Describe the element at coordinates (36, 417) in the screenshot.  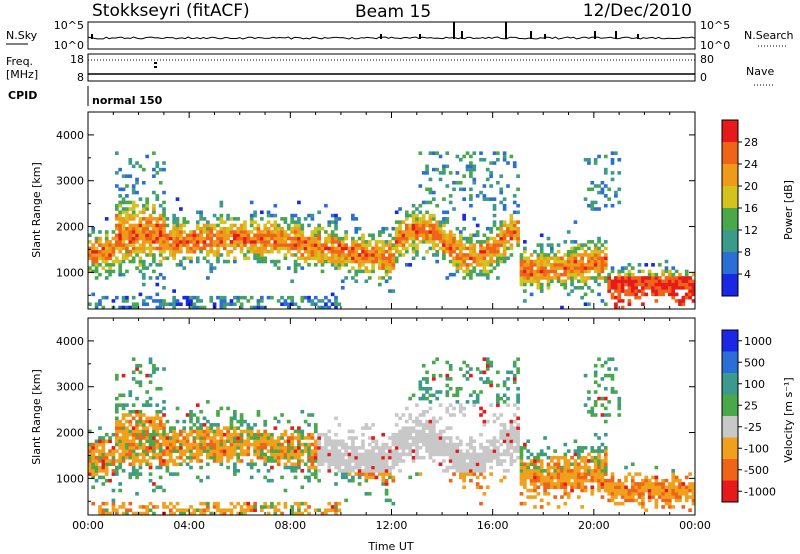
I see `velocity-ylabel: Slant Range [km]` at that location.